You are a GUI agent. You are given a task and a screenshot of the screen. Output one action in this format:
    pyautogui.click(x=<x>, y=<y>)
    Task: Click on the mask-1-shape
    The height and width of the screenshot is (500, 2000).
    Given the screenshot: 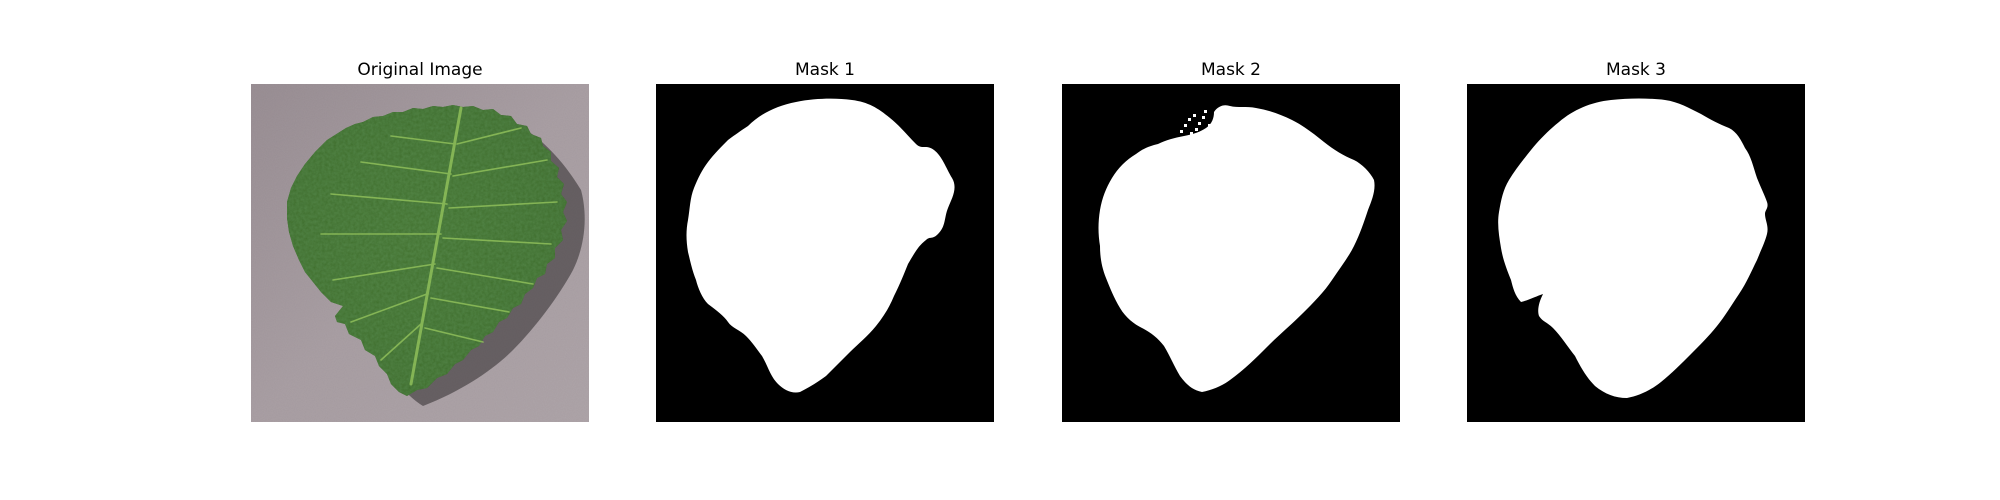 What is the action you would take?
    pyautogui.click(x=820, y=245)
    